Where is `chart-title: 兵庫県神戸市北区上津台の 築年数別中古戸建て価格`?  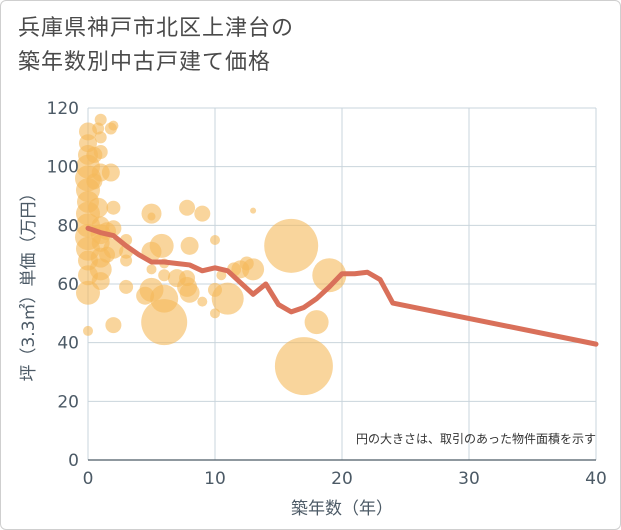 chart-title: 兵庫県神戸市北区上津台の 築年数別中古戸建て価格 is located at coordinates (156, 46).